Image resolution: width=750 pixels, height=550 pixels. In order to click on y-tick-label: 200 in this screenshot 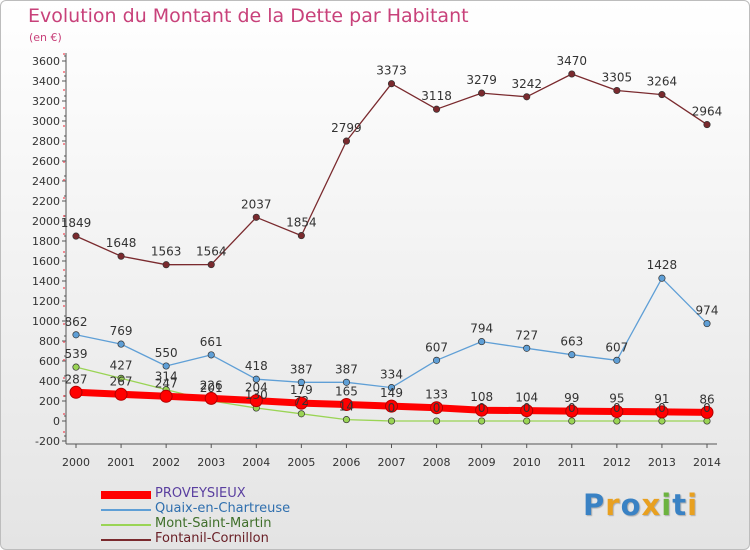, I will do `click(49, 401)`.